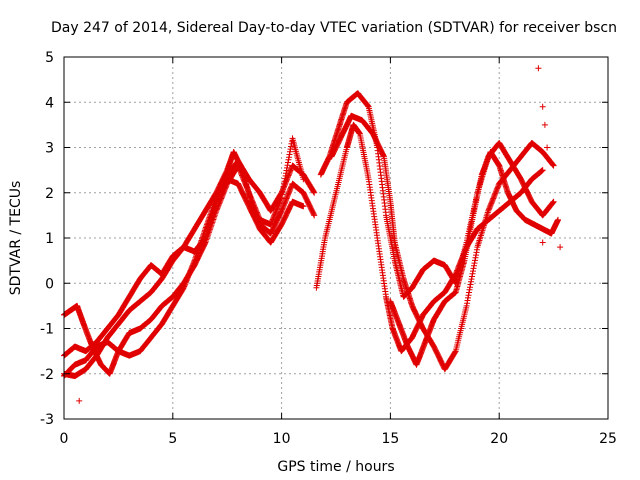 The height and width of the screenshot is (480, 640). Describe the element at coordinates (608, 439) in the screenshot. I see `x-tick-label: 25` at that location.